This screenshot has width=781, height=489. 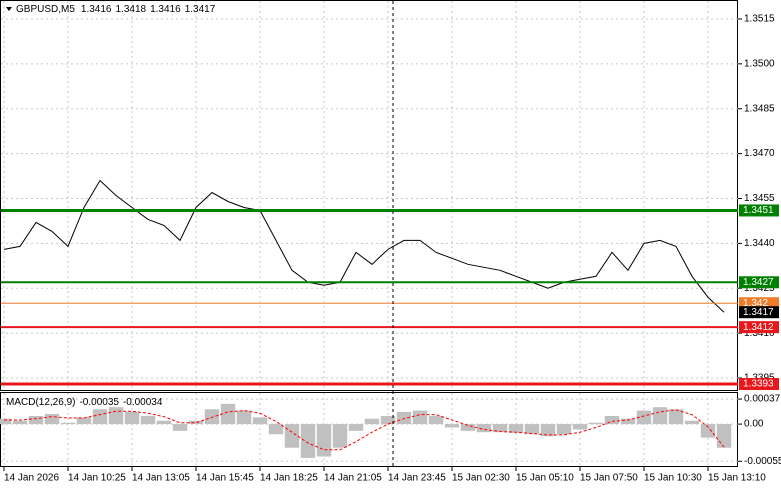 I want to click on x-tick-label: 15 Jan 07:50, so click(x=609, y=478).